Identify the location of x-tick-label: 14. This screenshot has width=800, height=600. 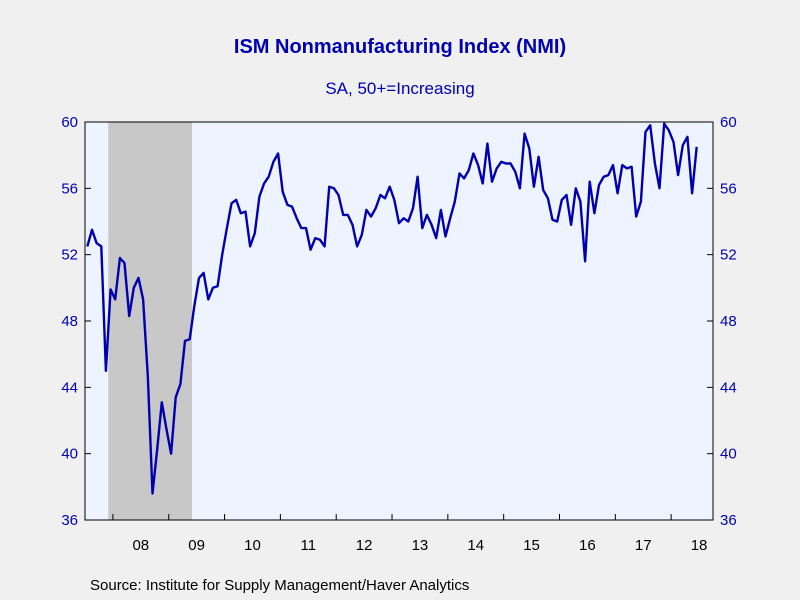
(475, 545).